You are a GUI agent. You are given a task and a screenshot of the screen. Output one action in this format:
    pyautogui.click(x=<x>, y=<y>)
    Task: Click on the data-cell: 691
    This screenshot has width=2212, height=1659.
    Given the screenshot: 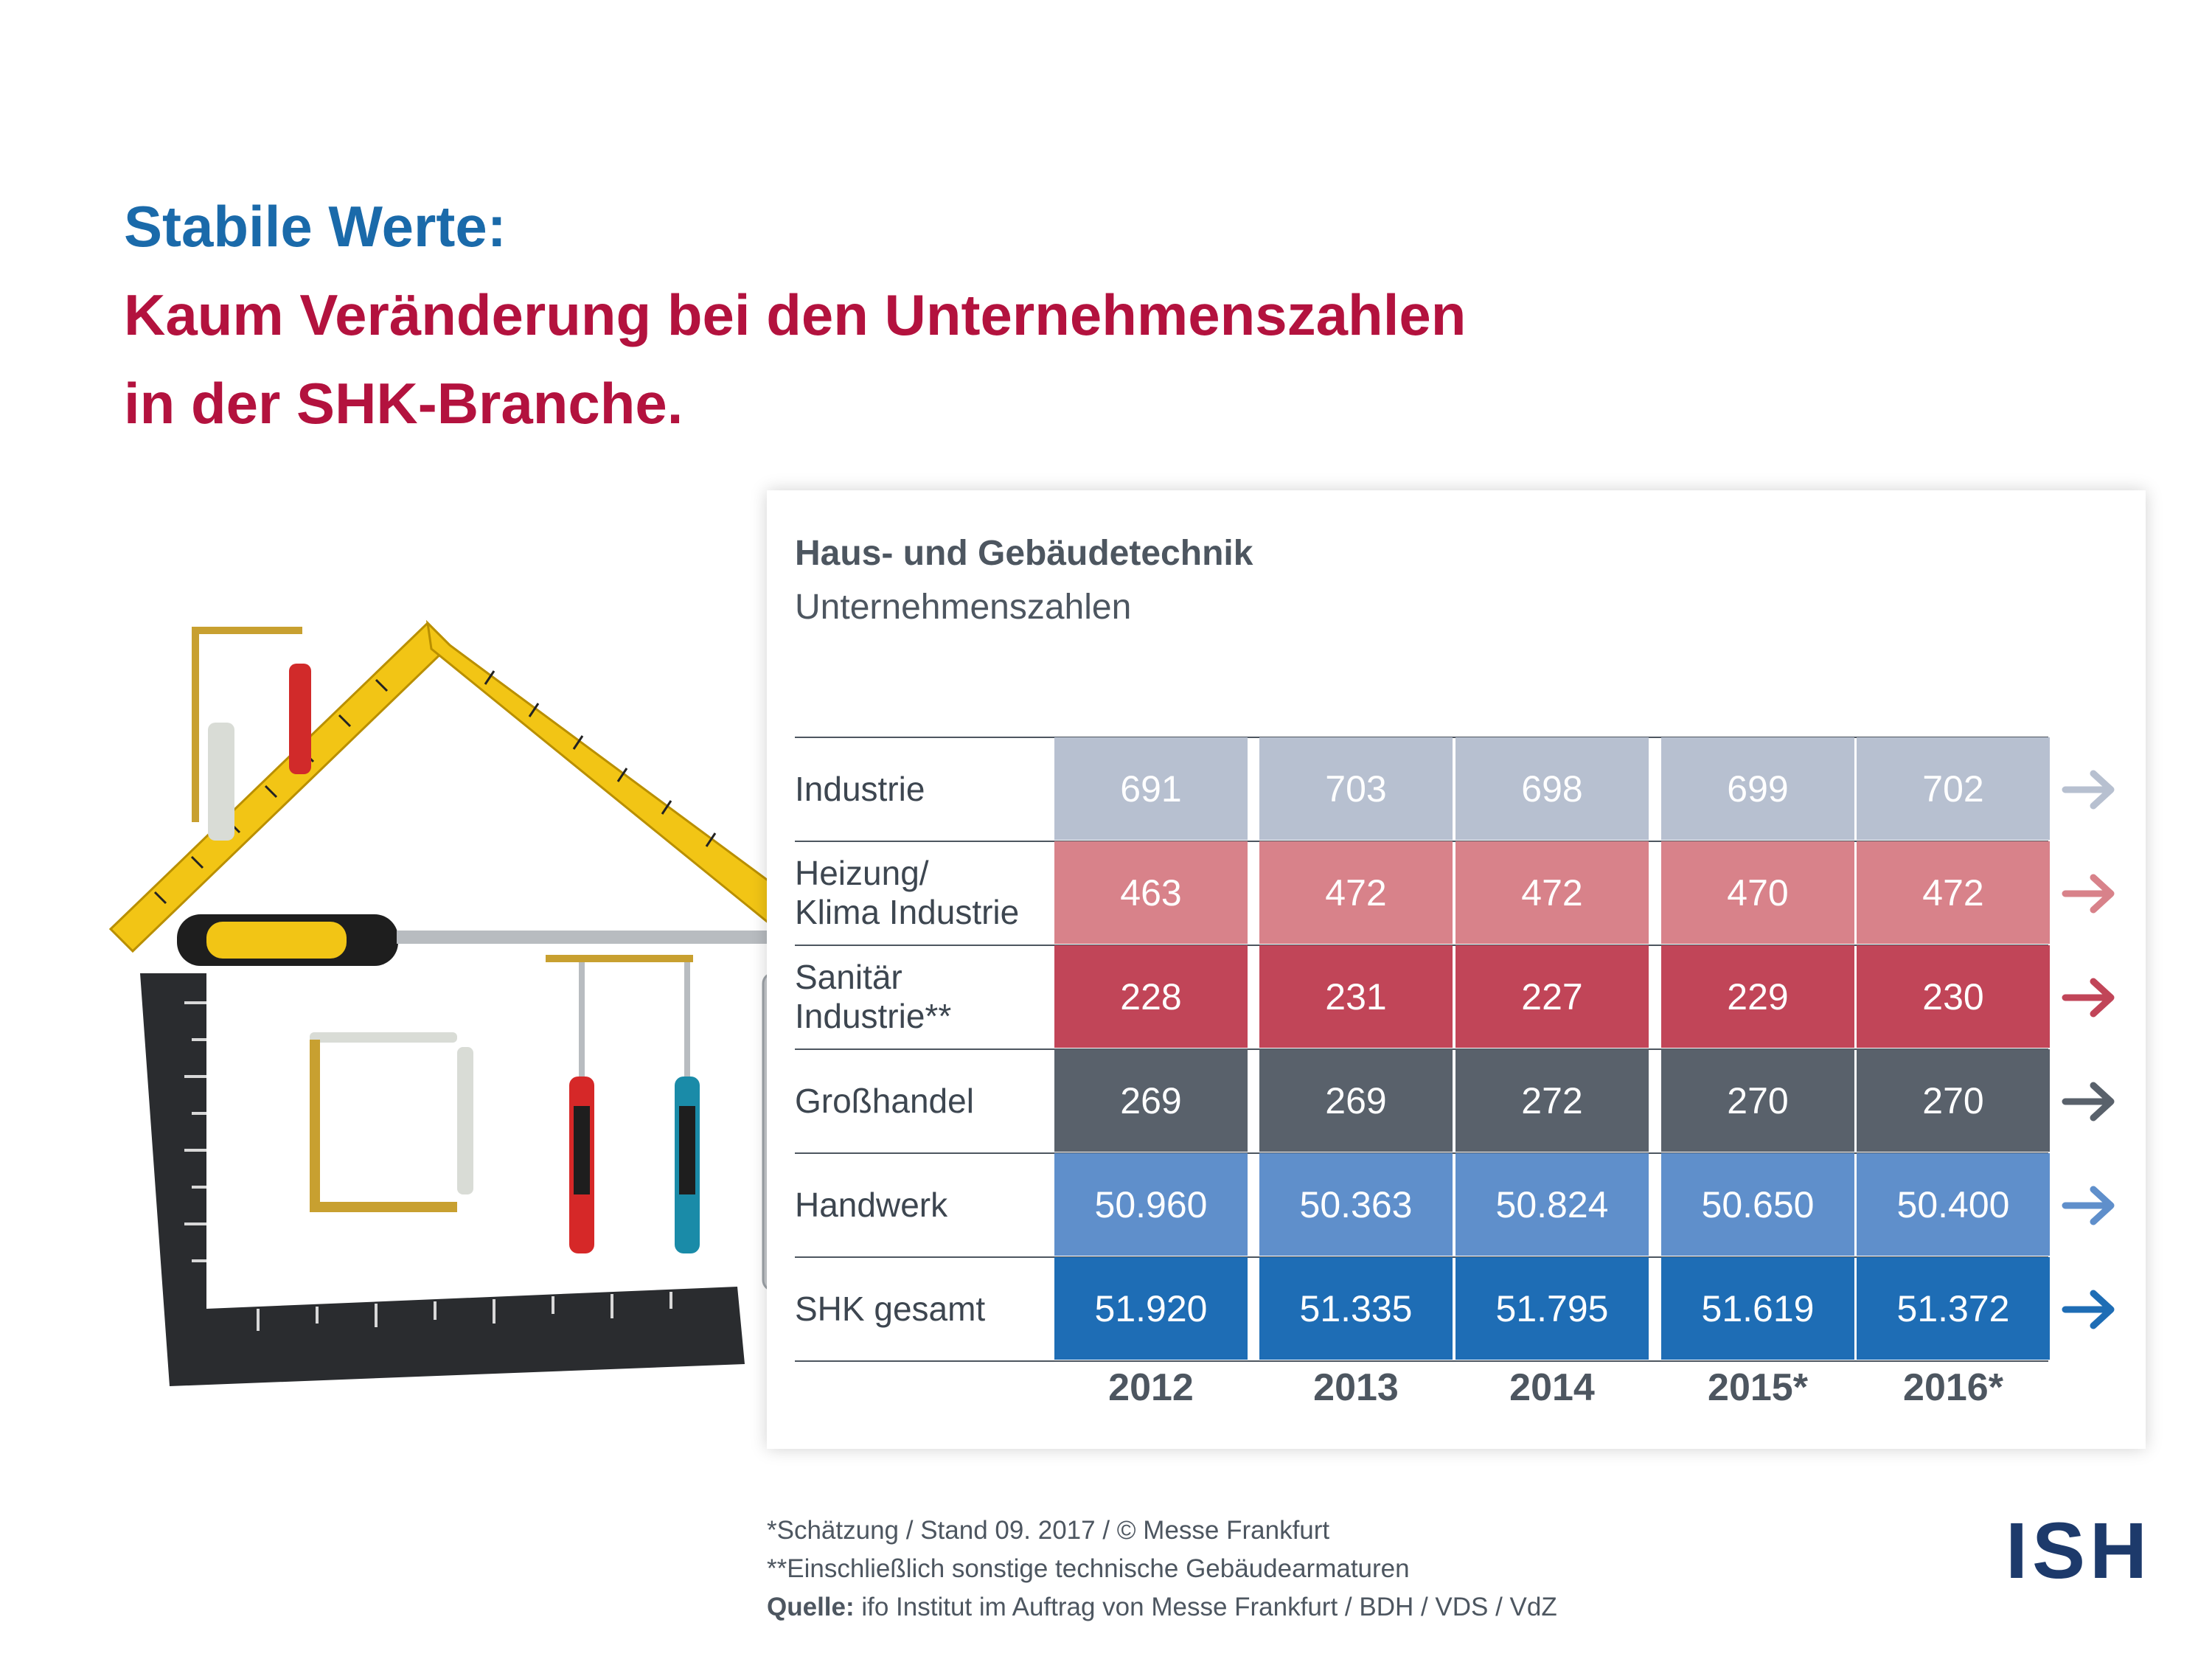 What is the action you would take?
    pyautogui.click(x=1151, y=788)
    